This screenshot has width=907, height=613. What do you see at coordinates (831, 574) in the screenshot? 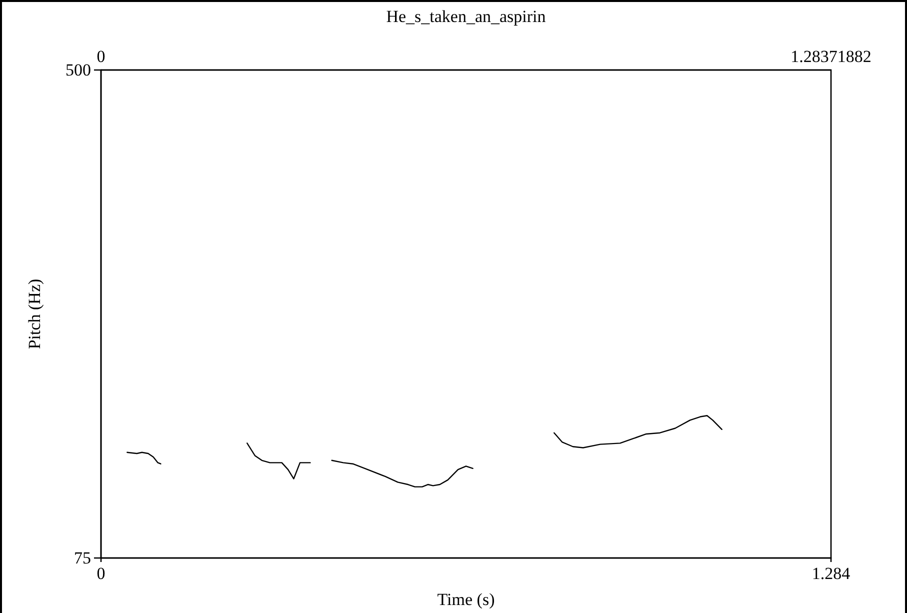
I see `x-tick-label: 1.284` at bounding box center [831, 574].